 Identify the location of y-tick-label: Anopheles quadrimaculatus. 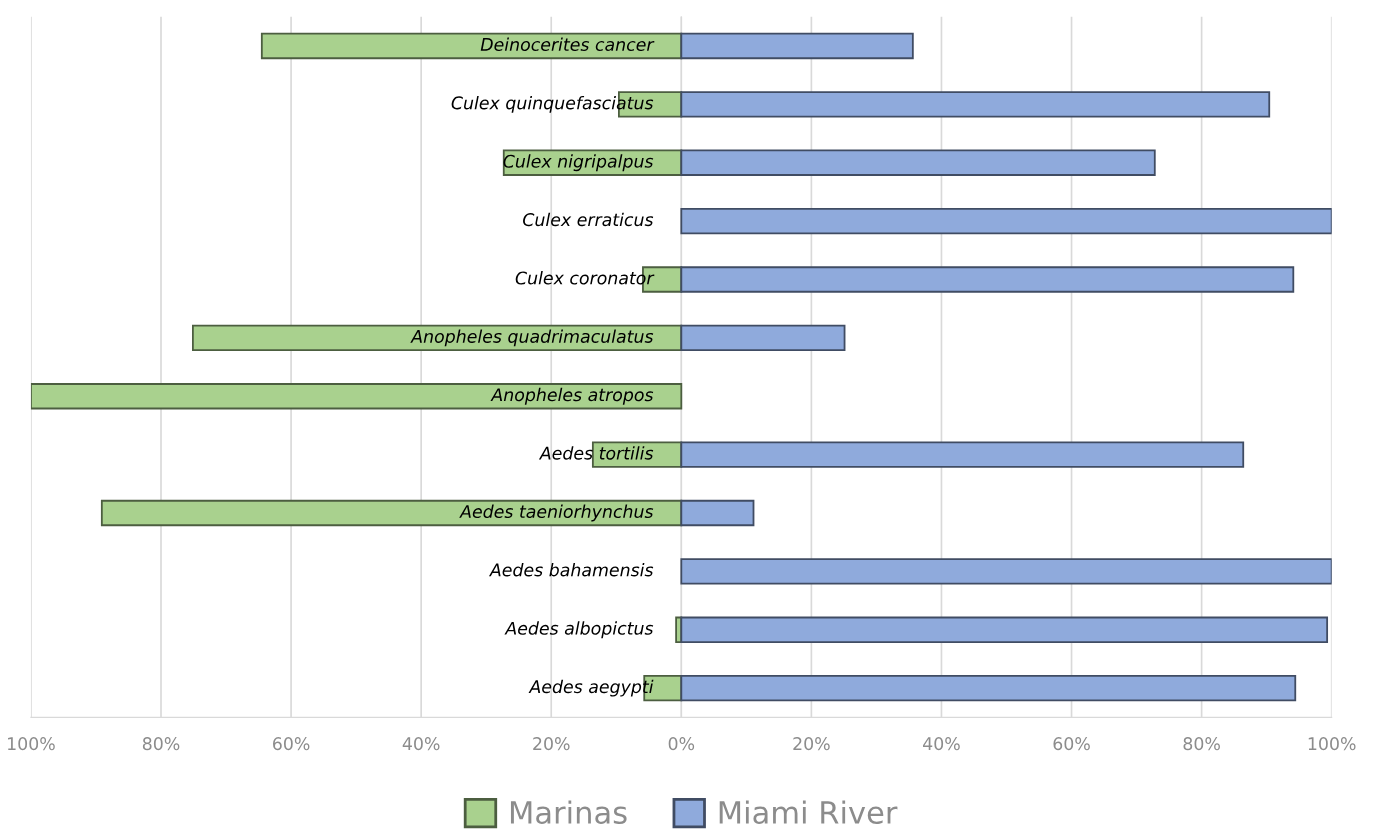
(532, 338).